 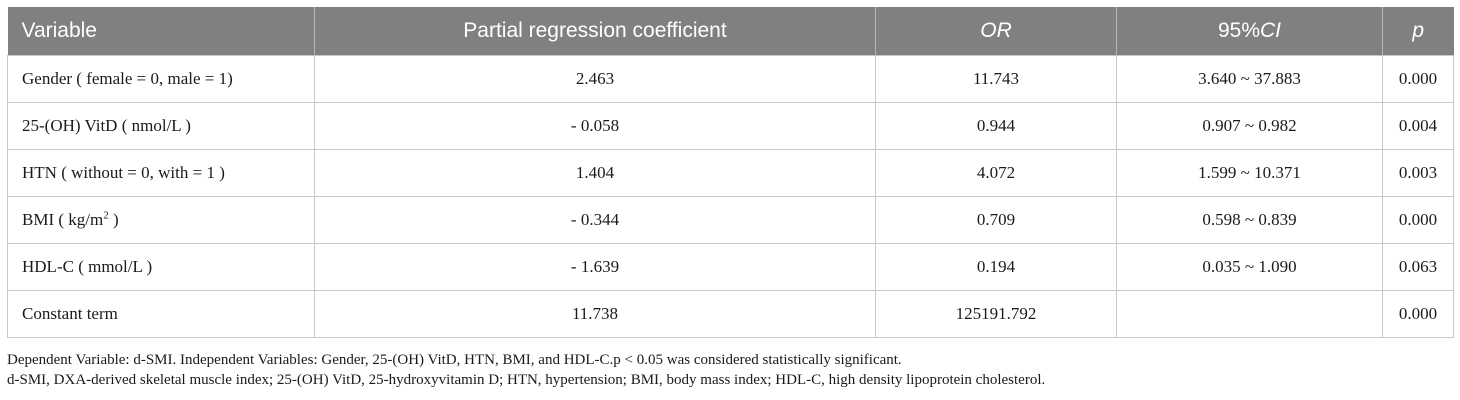 I want to click on cell-variable: 25-(OH) VitD ( nmol/L ), so click(x=161, y=126).